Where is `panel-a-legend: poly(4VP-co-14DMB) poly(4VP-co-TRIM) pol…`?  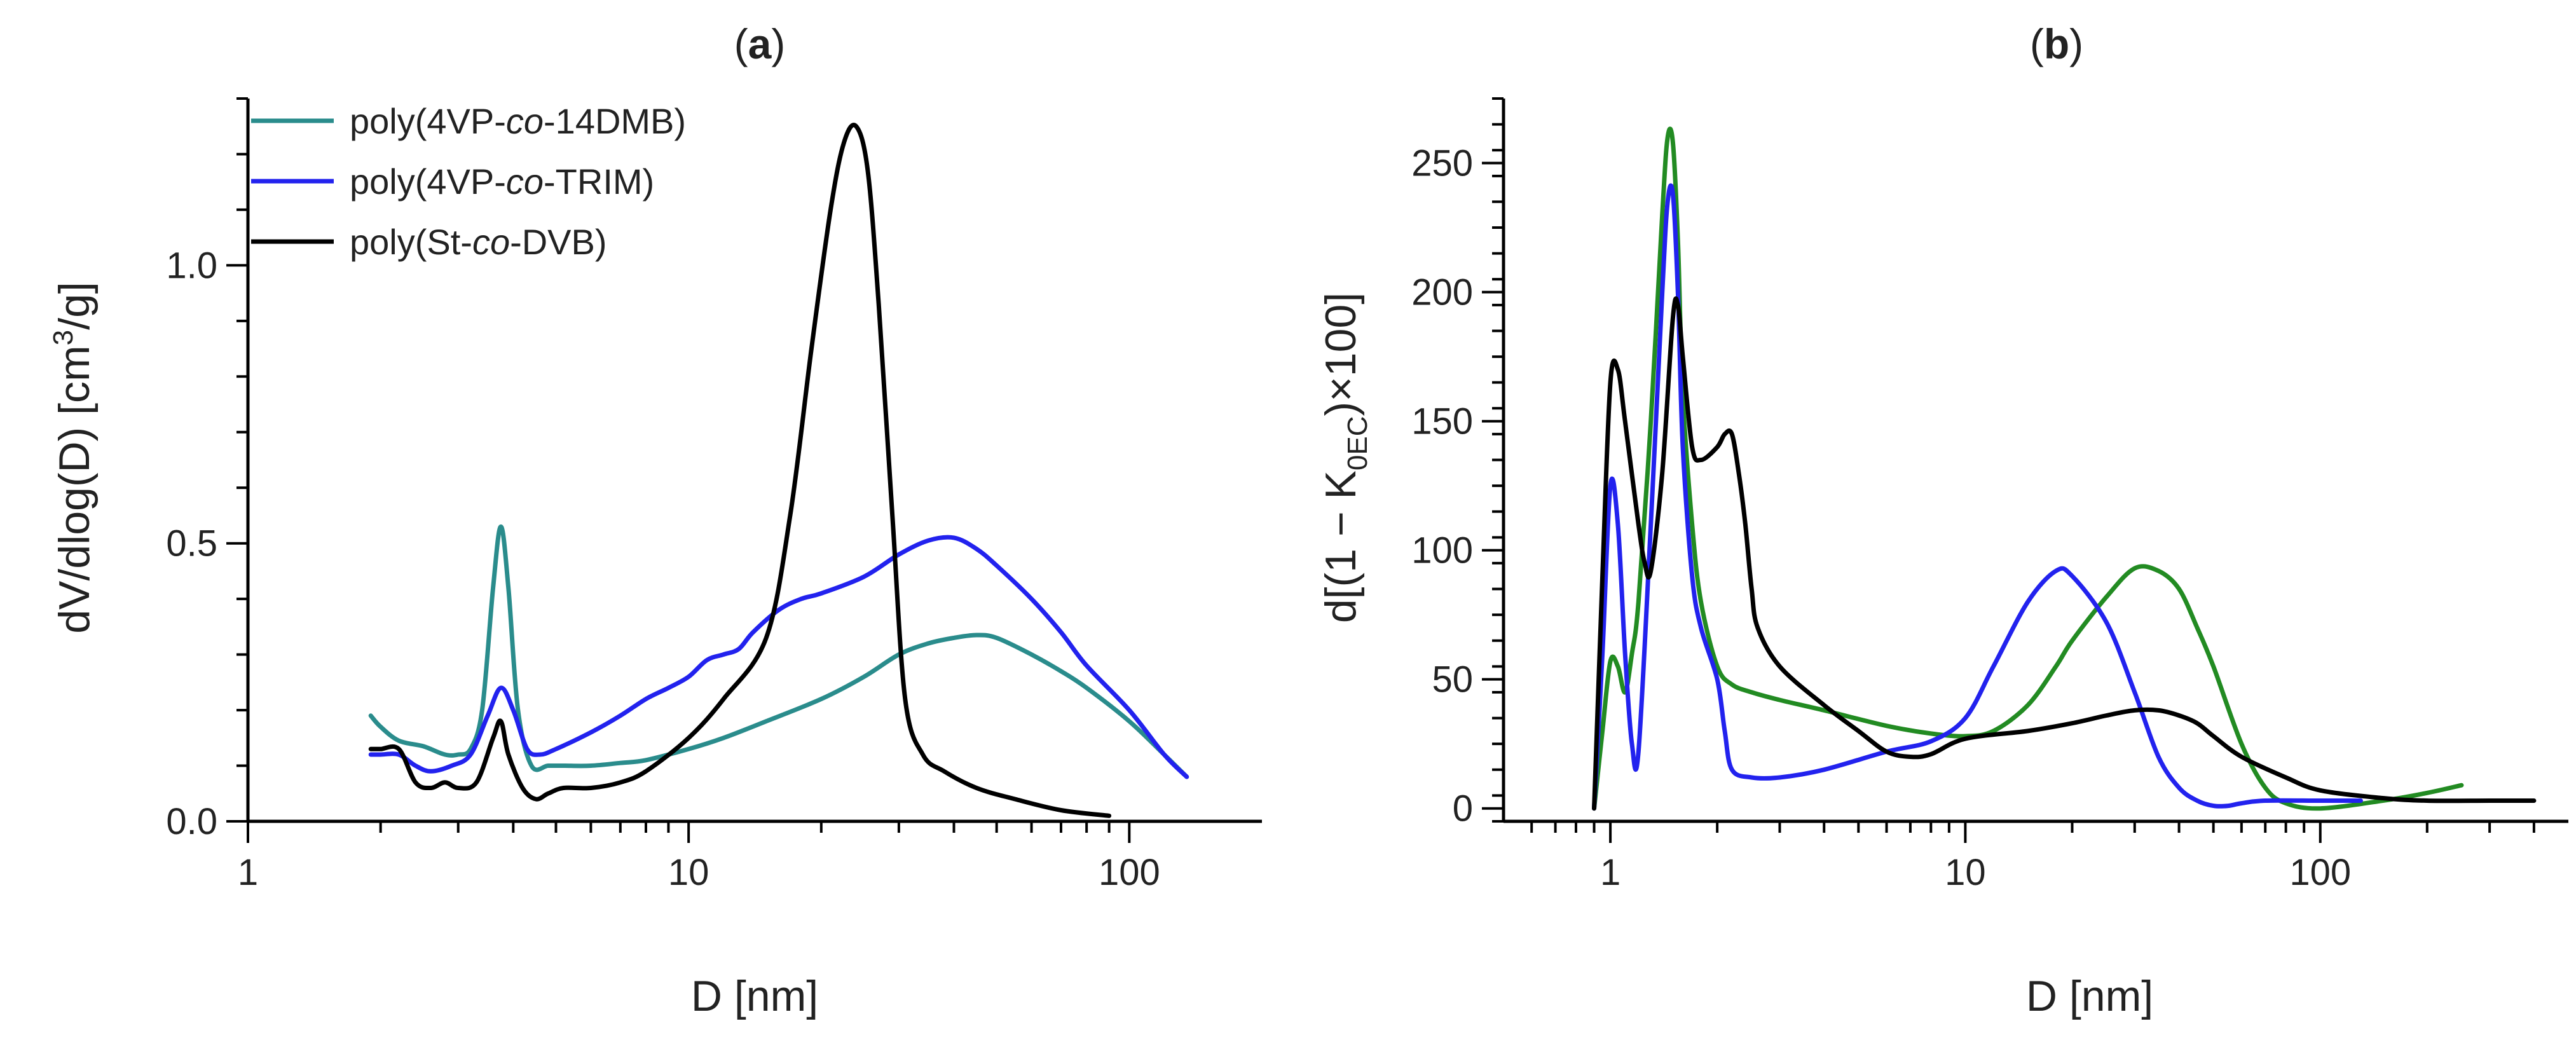
panel-a-legend: poly(4VP-co-14DMB) poly(4VP-co-TRIM) pol… is located at coordinates (468, 181).